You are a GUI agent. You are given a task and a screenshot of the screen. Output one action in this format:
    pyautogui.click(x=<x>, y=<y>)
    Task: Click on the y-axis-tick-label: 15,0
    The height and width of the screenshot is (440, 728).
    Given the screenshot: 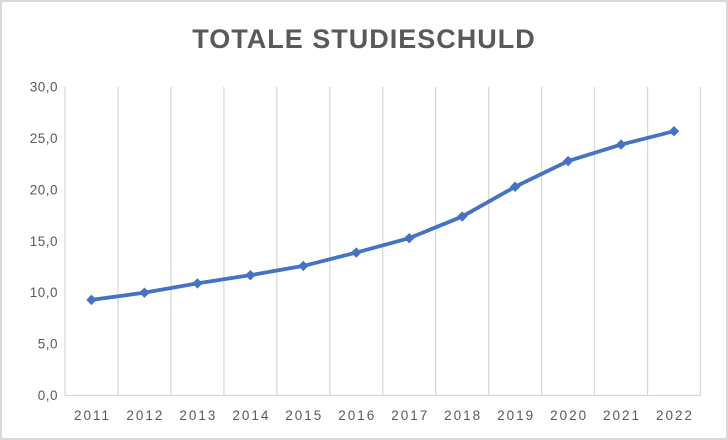 What is the action you would take?
    pyautogui.click(x=44, y=241)
    